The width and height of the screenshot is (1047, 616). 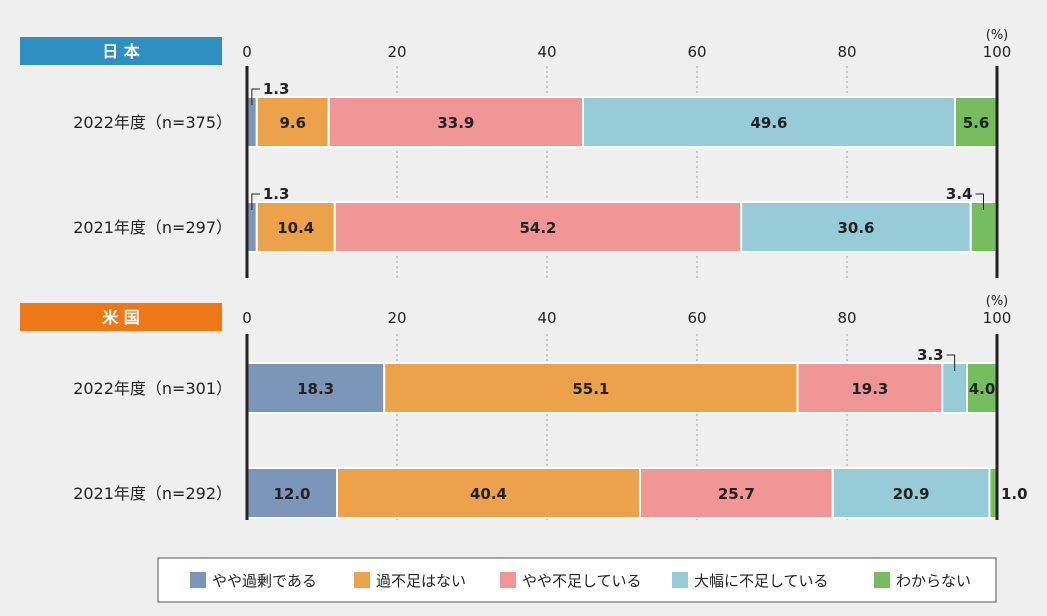 I want to click on legend-item: やや過剰である, so click(x=253, y=581).